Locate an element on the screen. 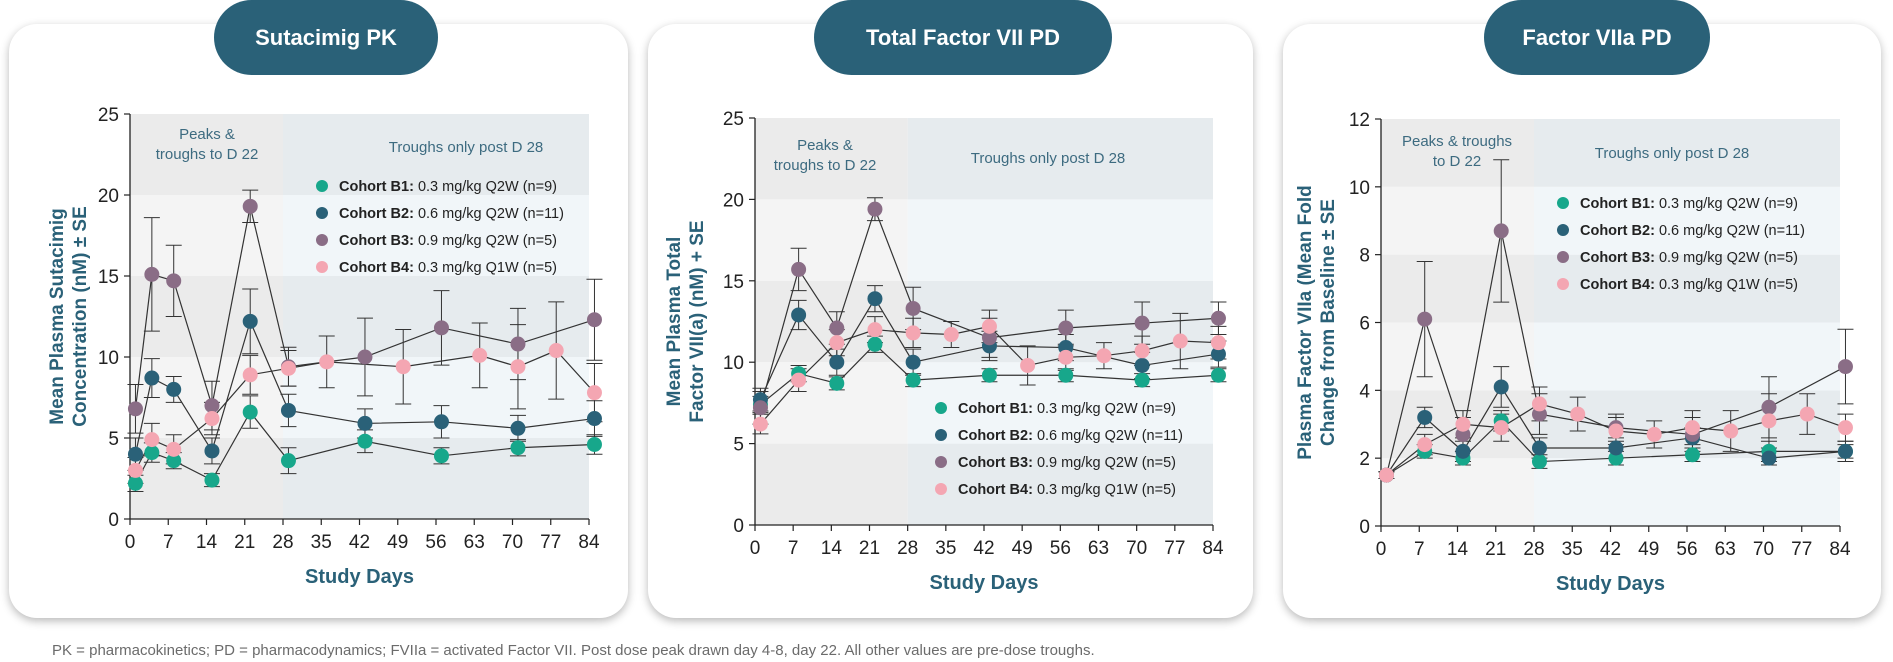 The height and width of the screenshot is (662, 1893). y-tick-label: 2 is located at coordinates (1364, 459).